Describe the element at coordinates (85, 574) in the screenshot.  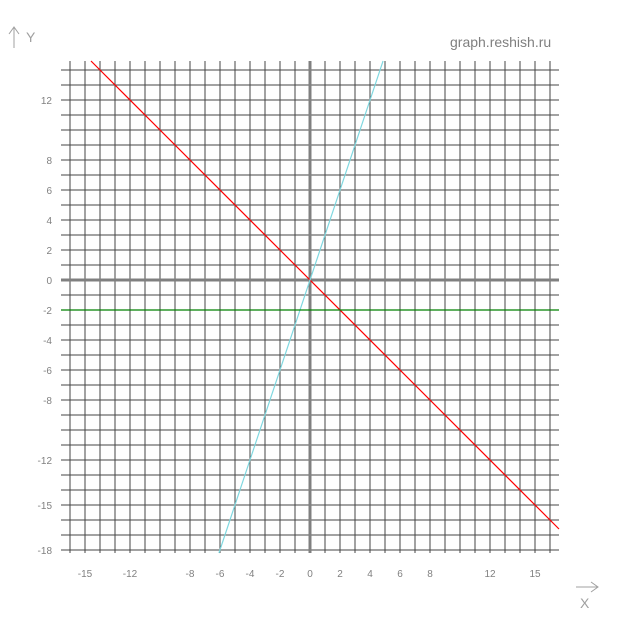
I see `x-tick-label: -15` at that location.